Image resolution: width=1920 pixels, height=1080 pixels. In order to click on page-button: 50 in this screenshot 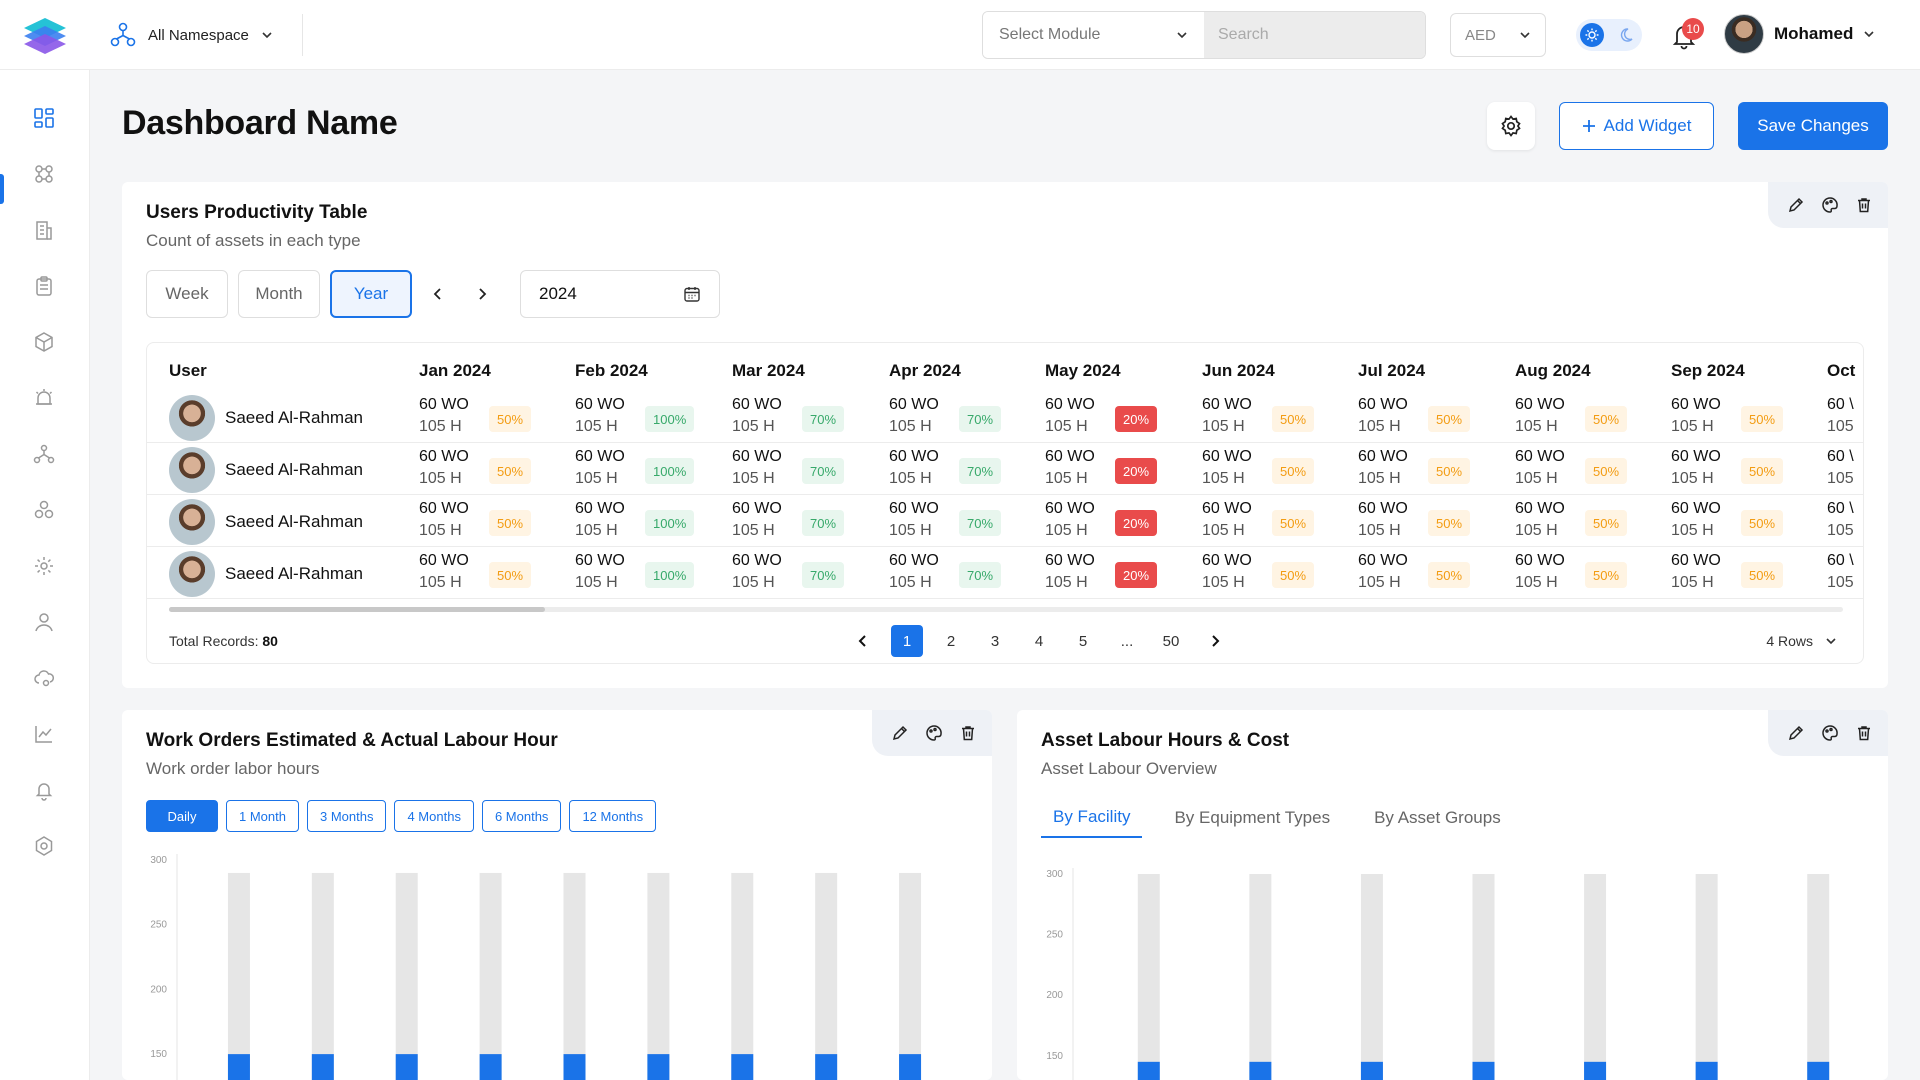, I will do `click(1171, 641)`.